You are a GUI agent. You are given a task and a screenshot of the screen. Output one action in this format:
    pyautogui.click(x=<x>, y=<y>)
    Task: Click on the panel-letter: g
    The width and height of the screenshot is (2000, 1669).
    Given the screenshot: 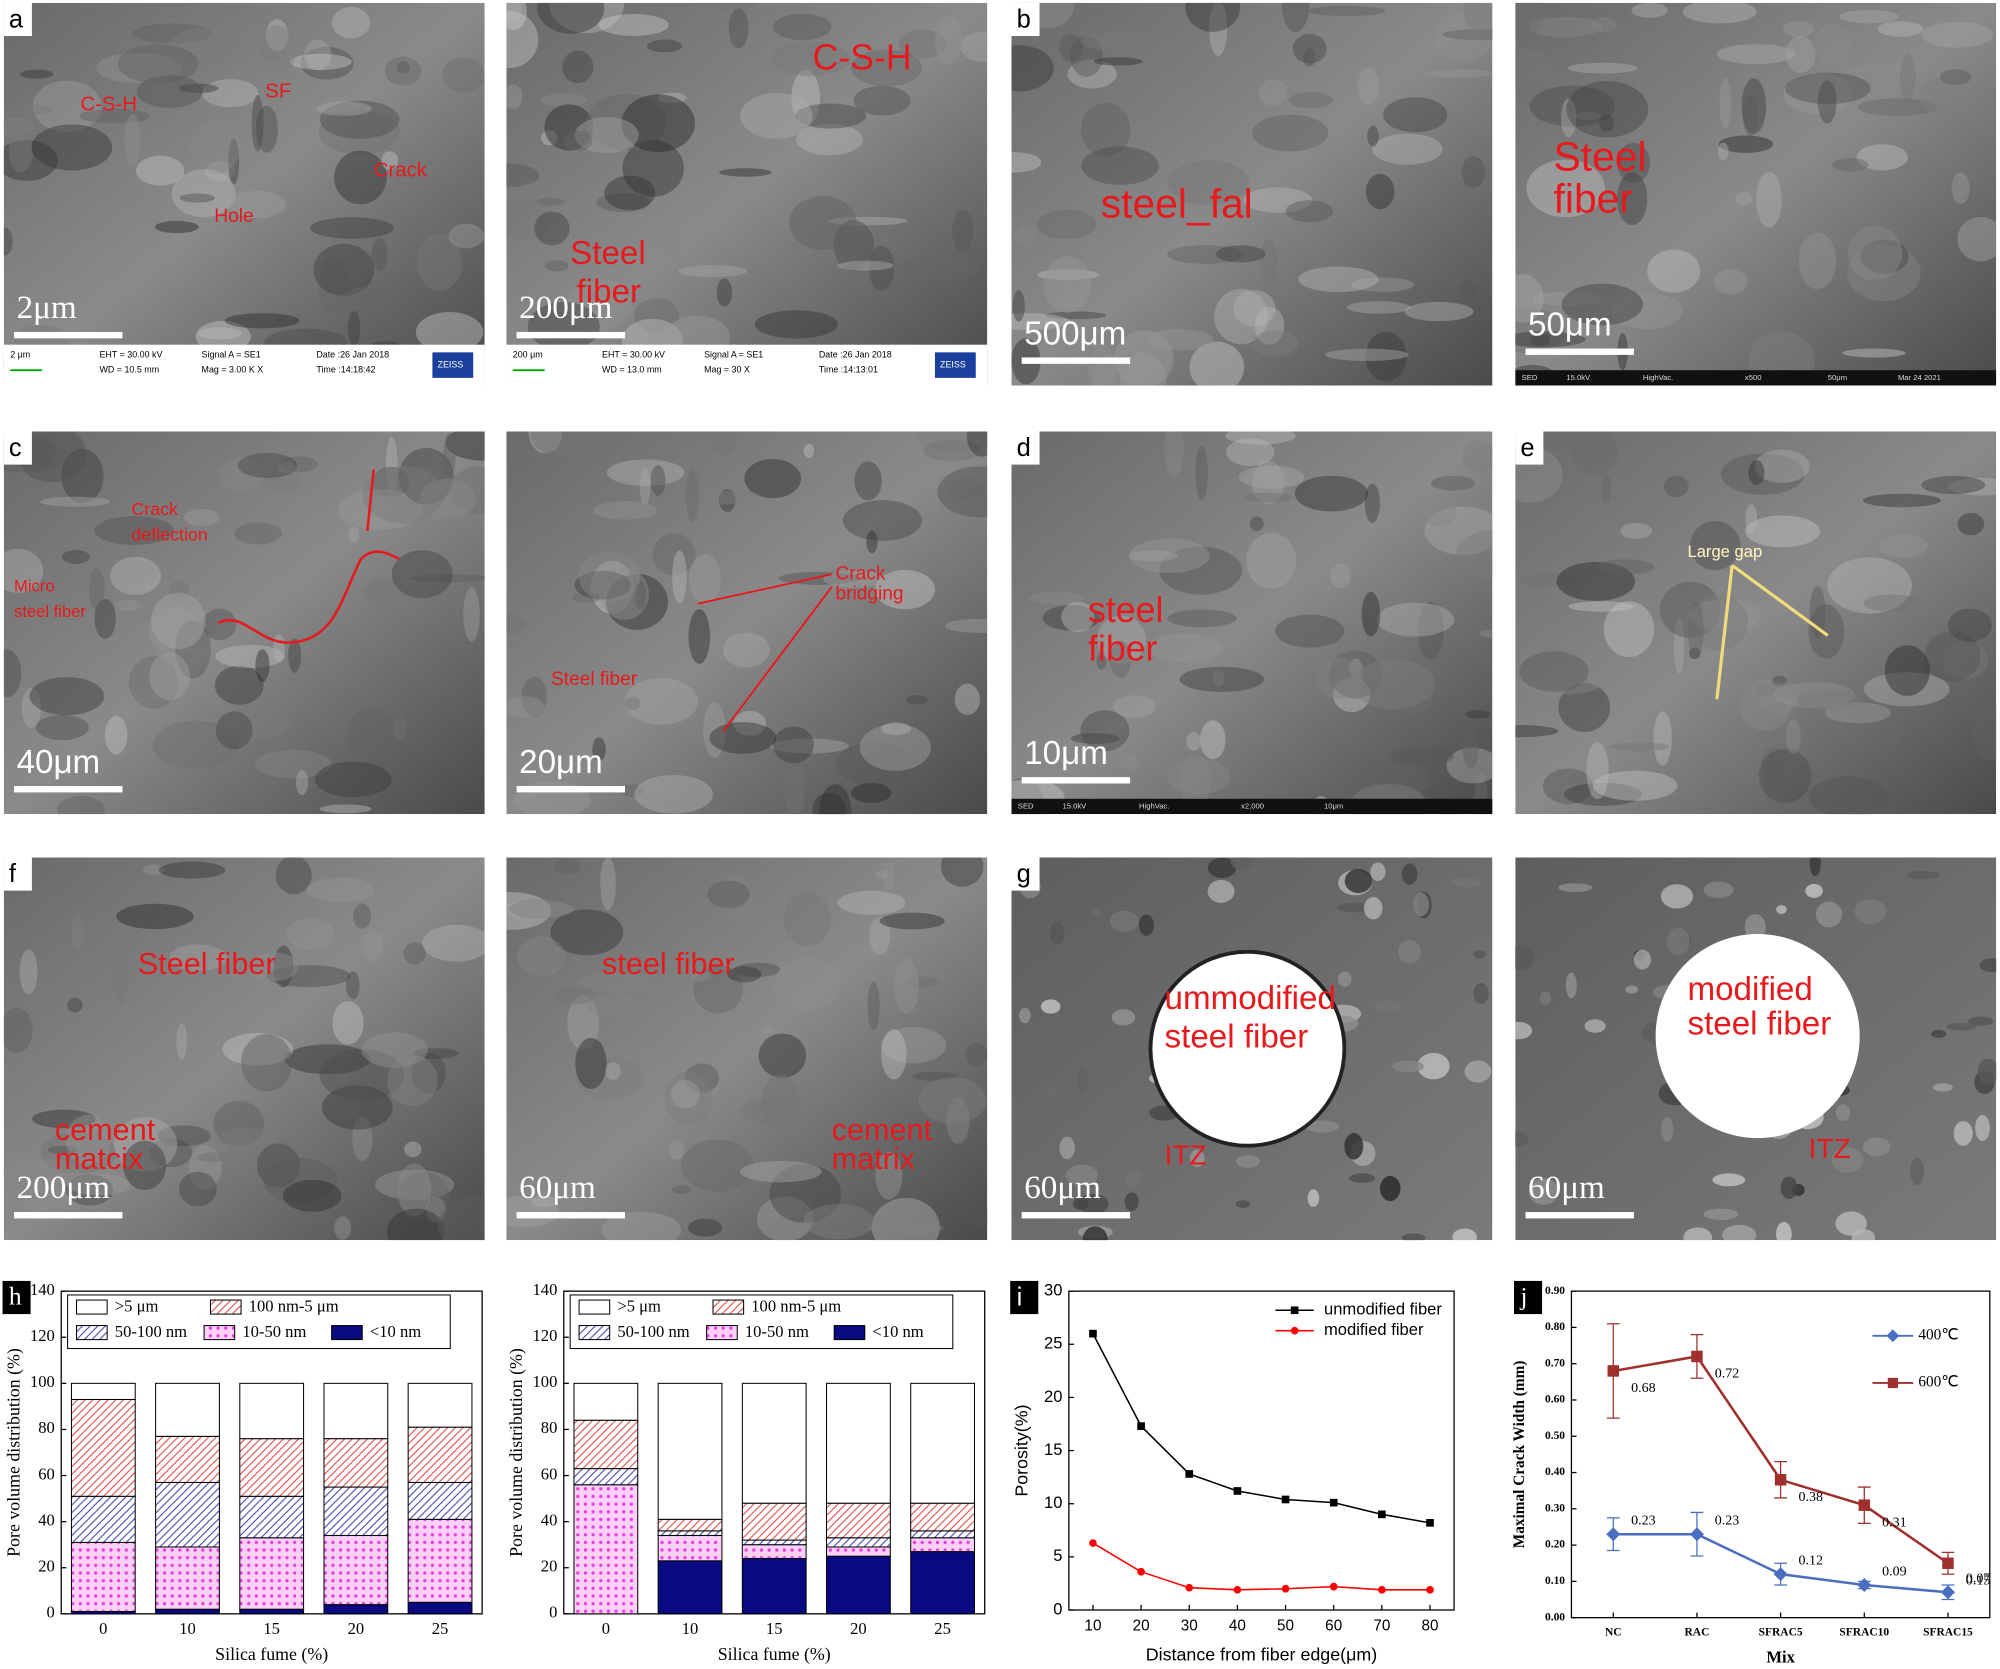 What is the action you would take?
    pyautogui.click(x=1024, y=874)
    